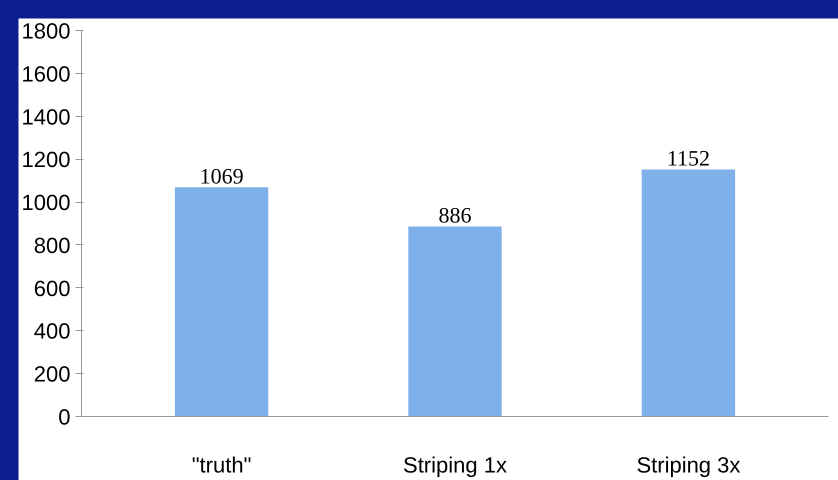  I want to click on y-tick-label: 1000, so click(46, 203).